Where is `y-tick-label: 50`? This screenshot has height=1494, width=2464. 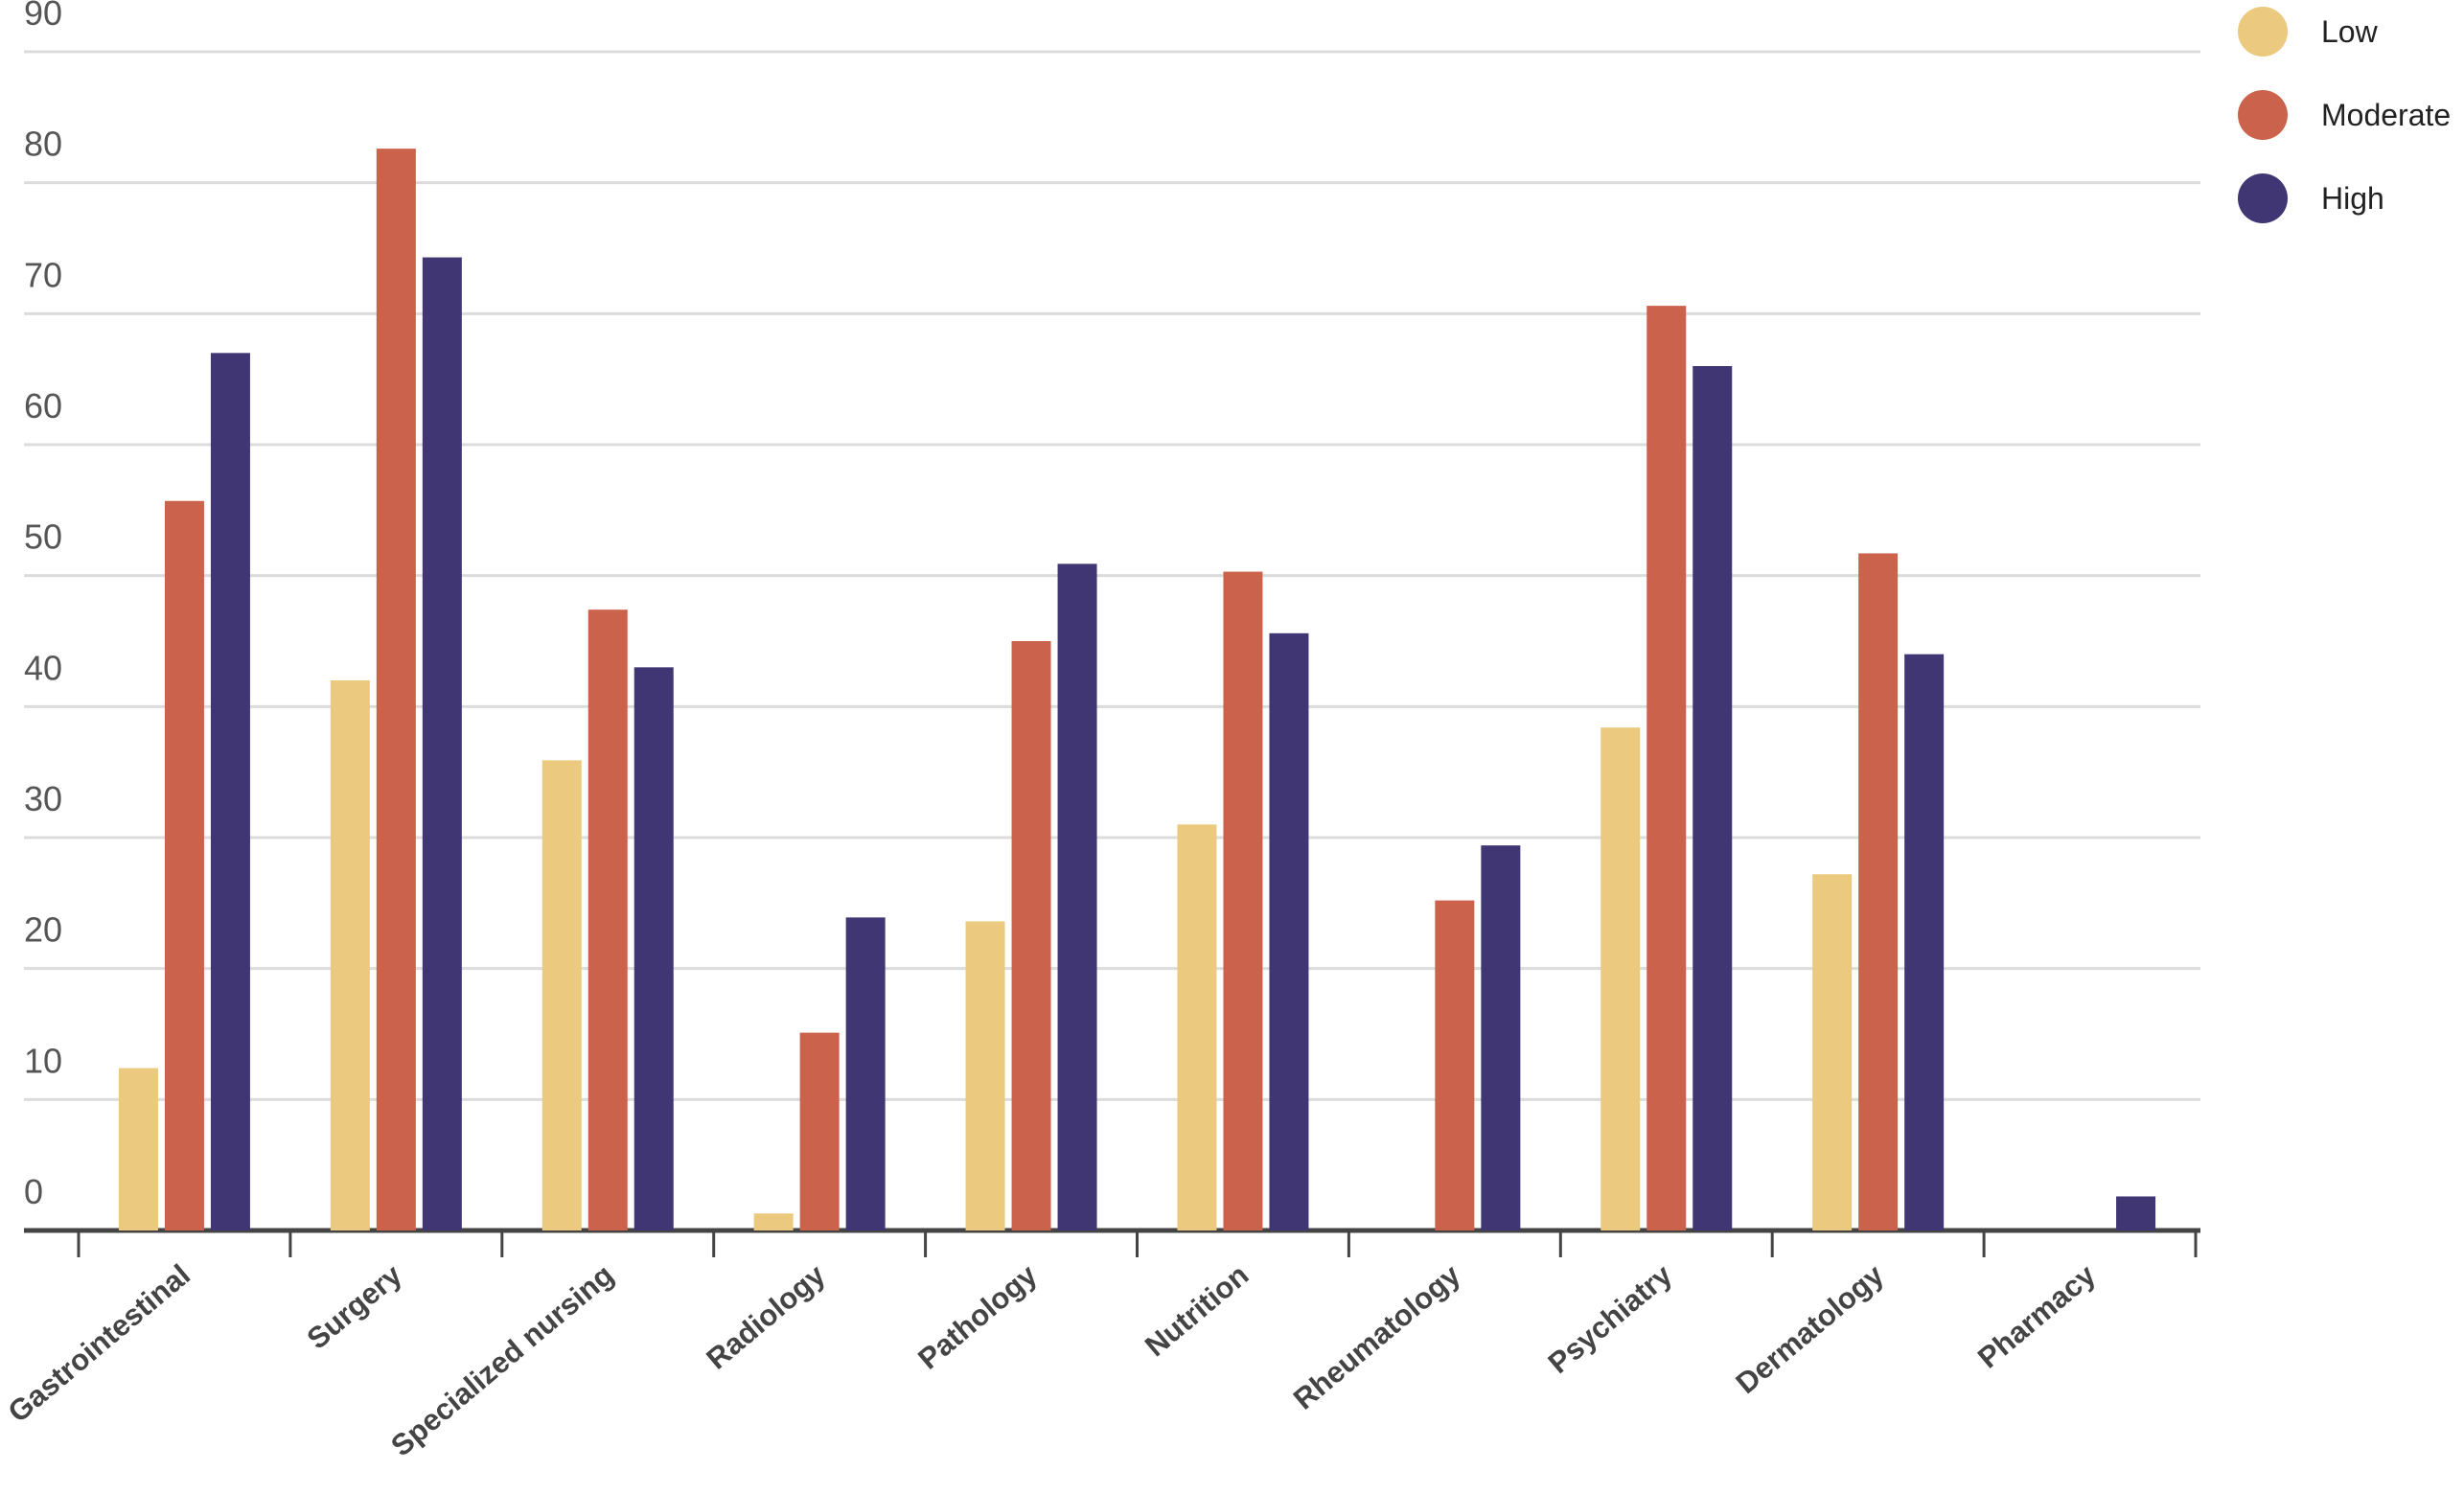 y-tick-label: 50 is located at coordinates (43, 537).